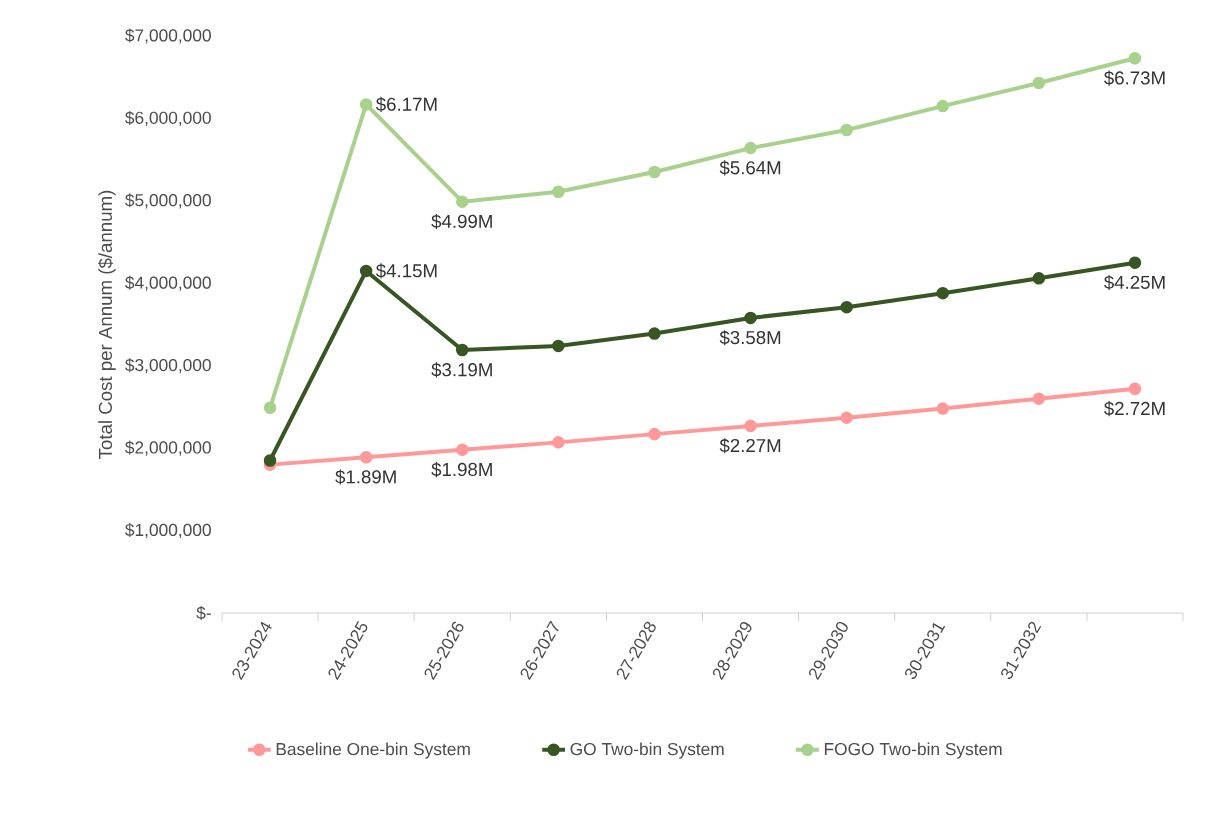  Describe the element at coordinates (168, 531) in the screenshot. I see `y-tick-label: $1,000,000` at that location.